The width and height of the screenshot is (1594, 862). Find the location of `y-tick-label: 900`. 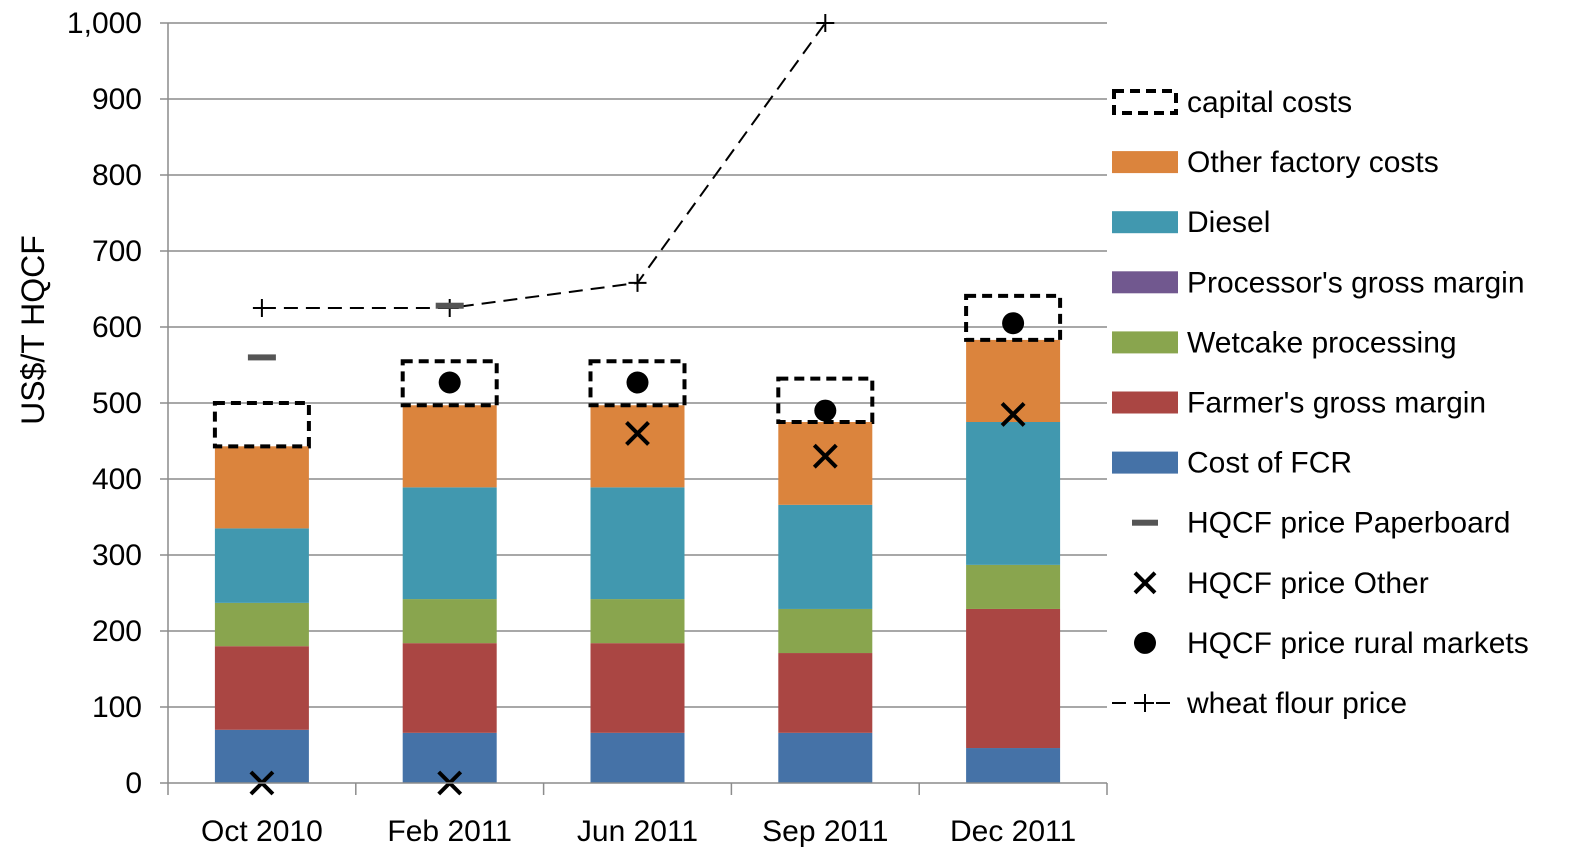

y-tick-label: 900 is located at coordinates (117, 99).